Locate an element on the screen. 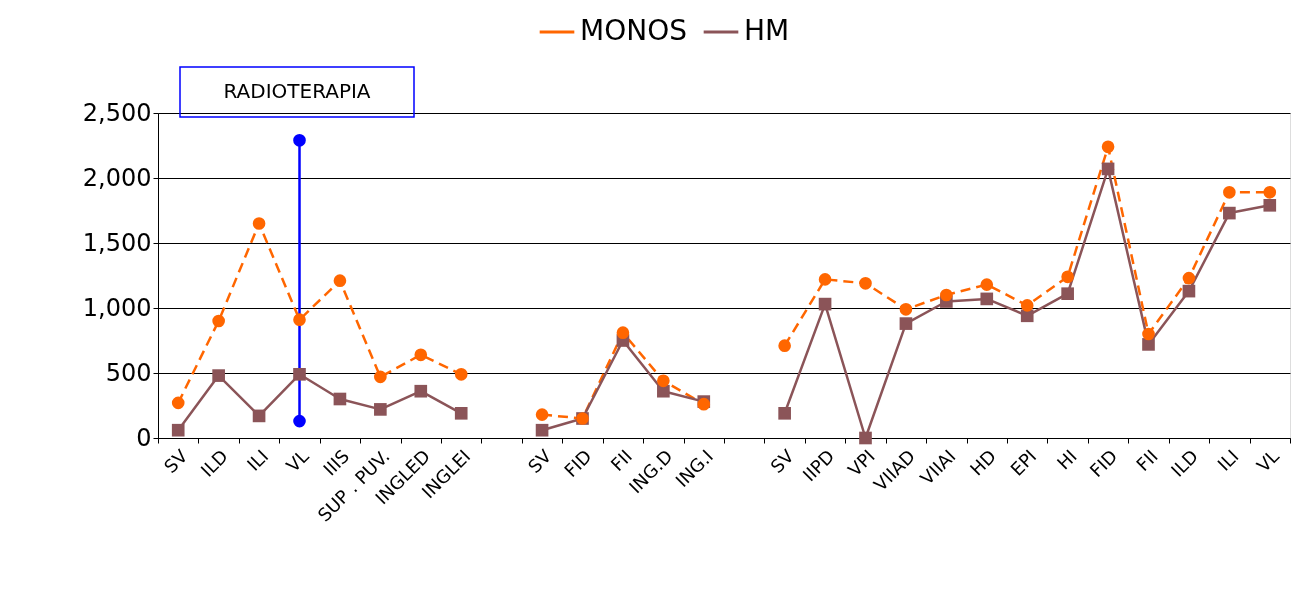 This screenshot has width=1311, height=606. text: RADIOTERAPIA is located at coordinates (297, 91).